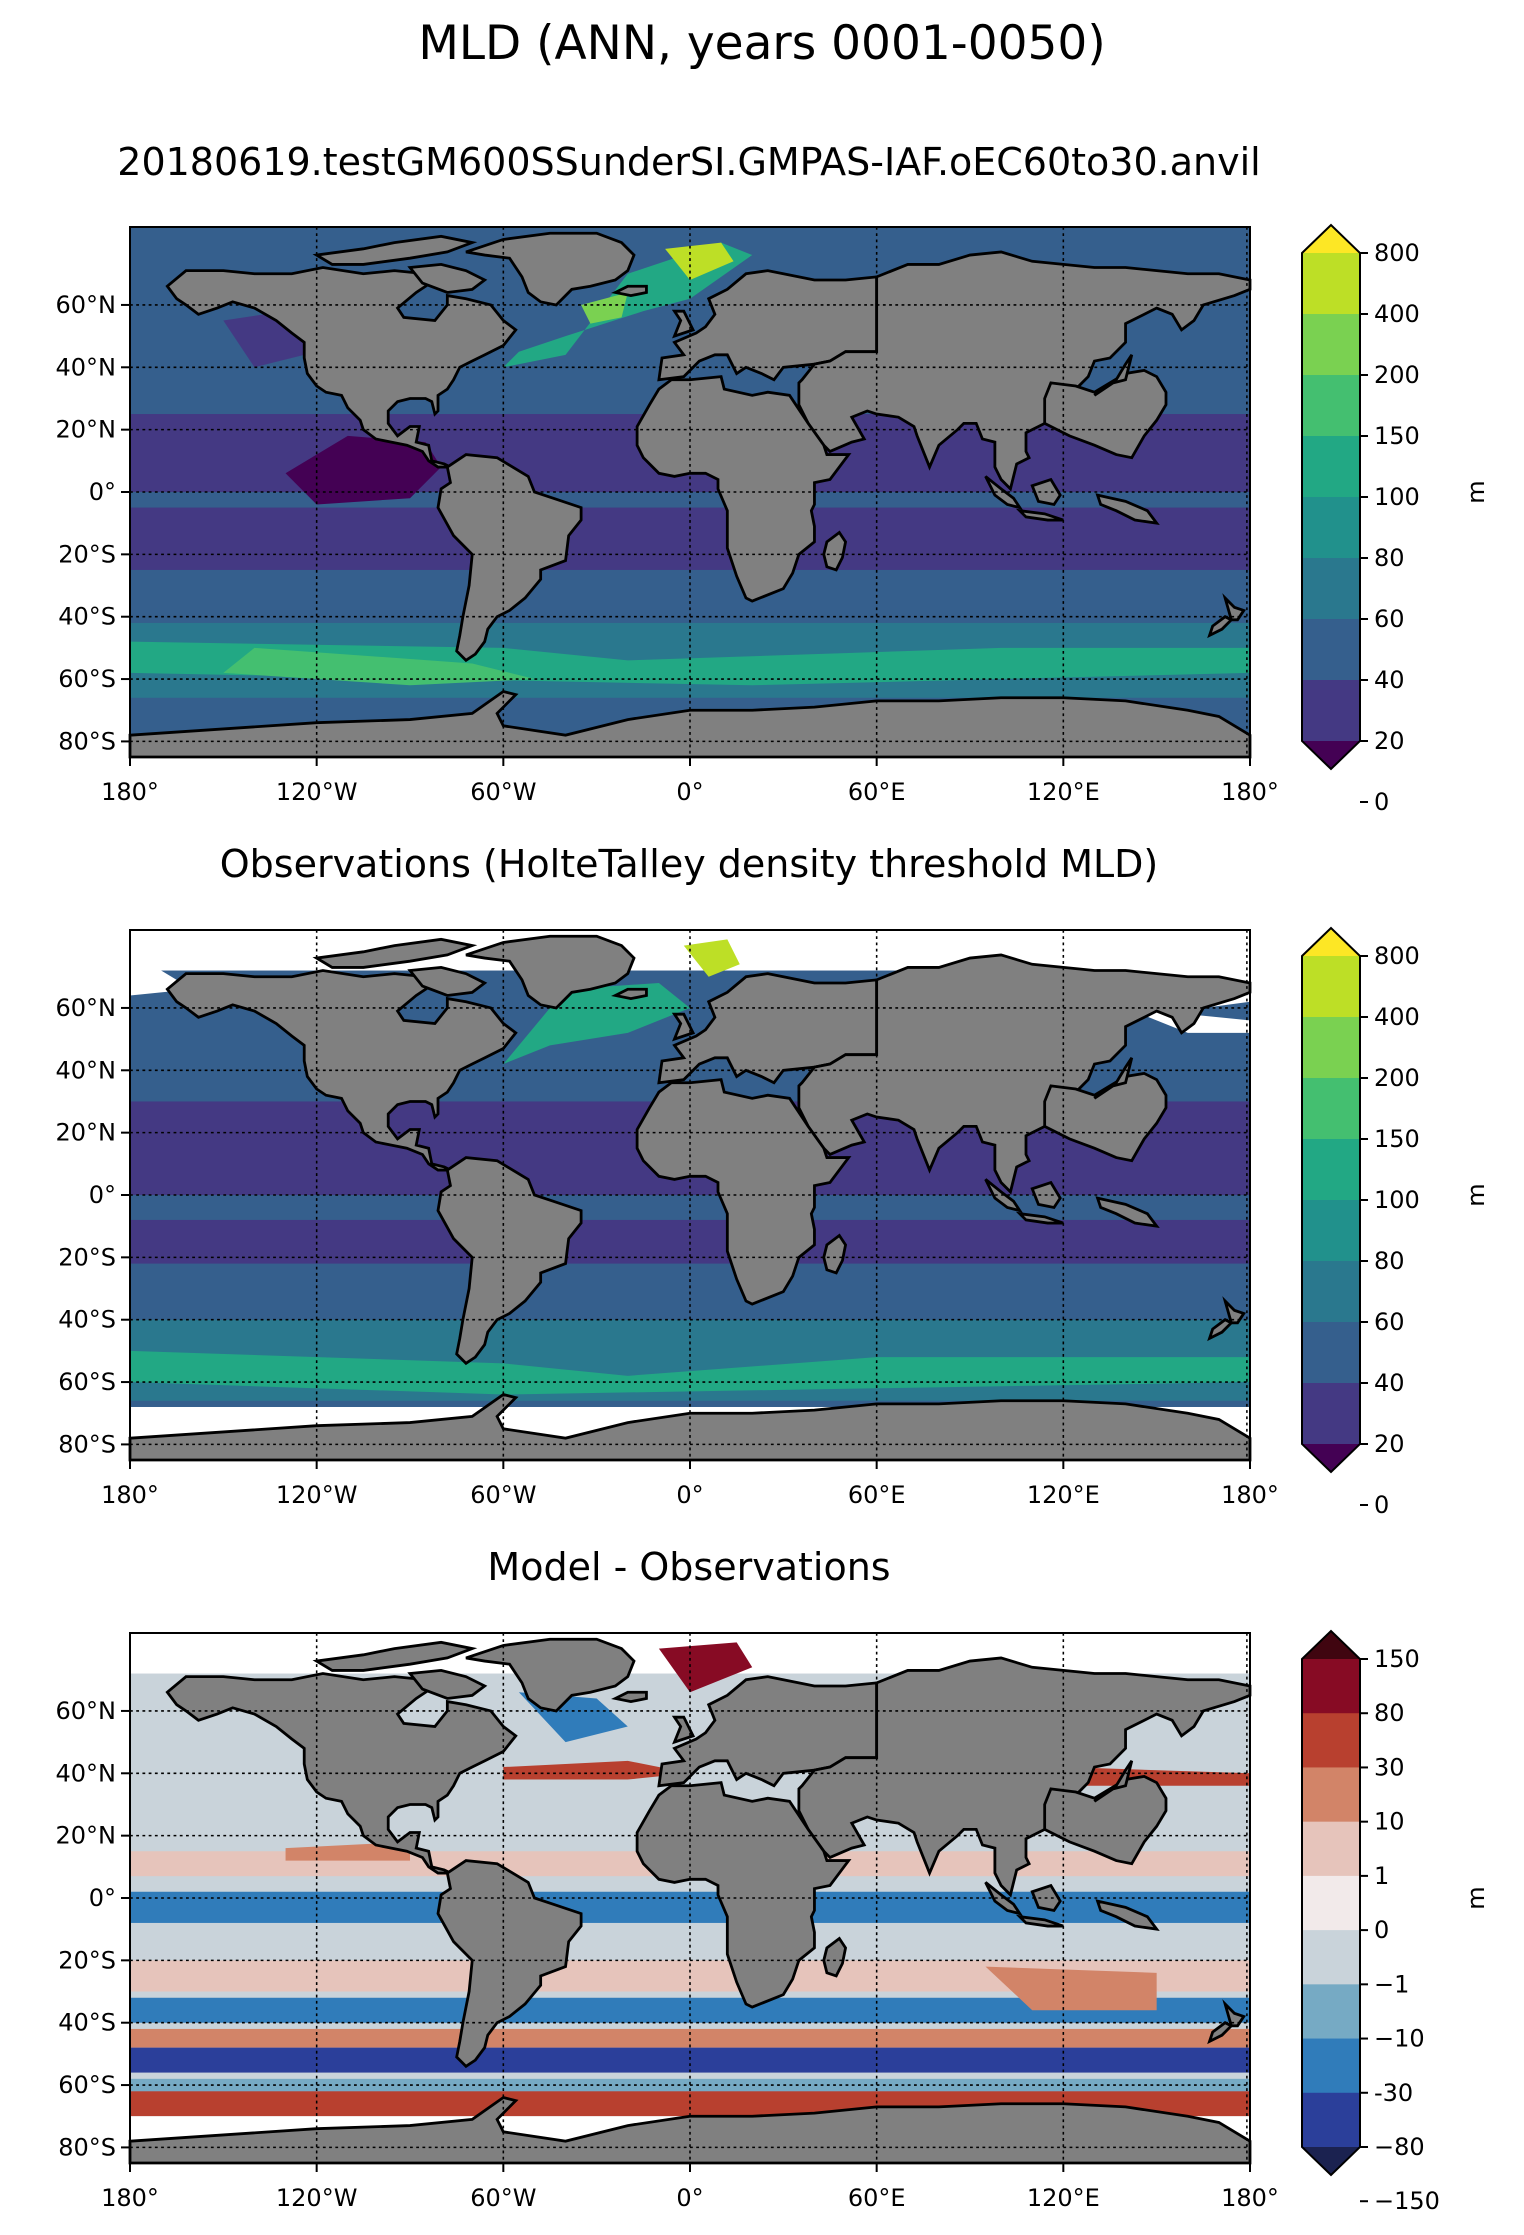 The image size is (1524, 2235). I want to click on y-tick-label: 60°S, so click(87, 2085).